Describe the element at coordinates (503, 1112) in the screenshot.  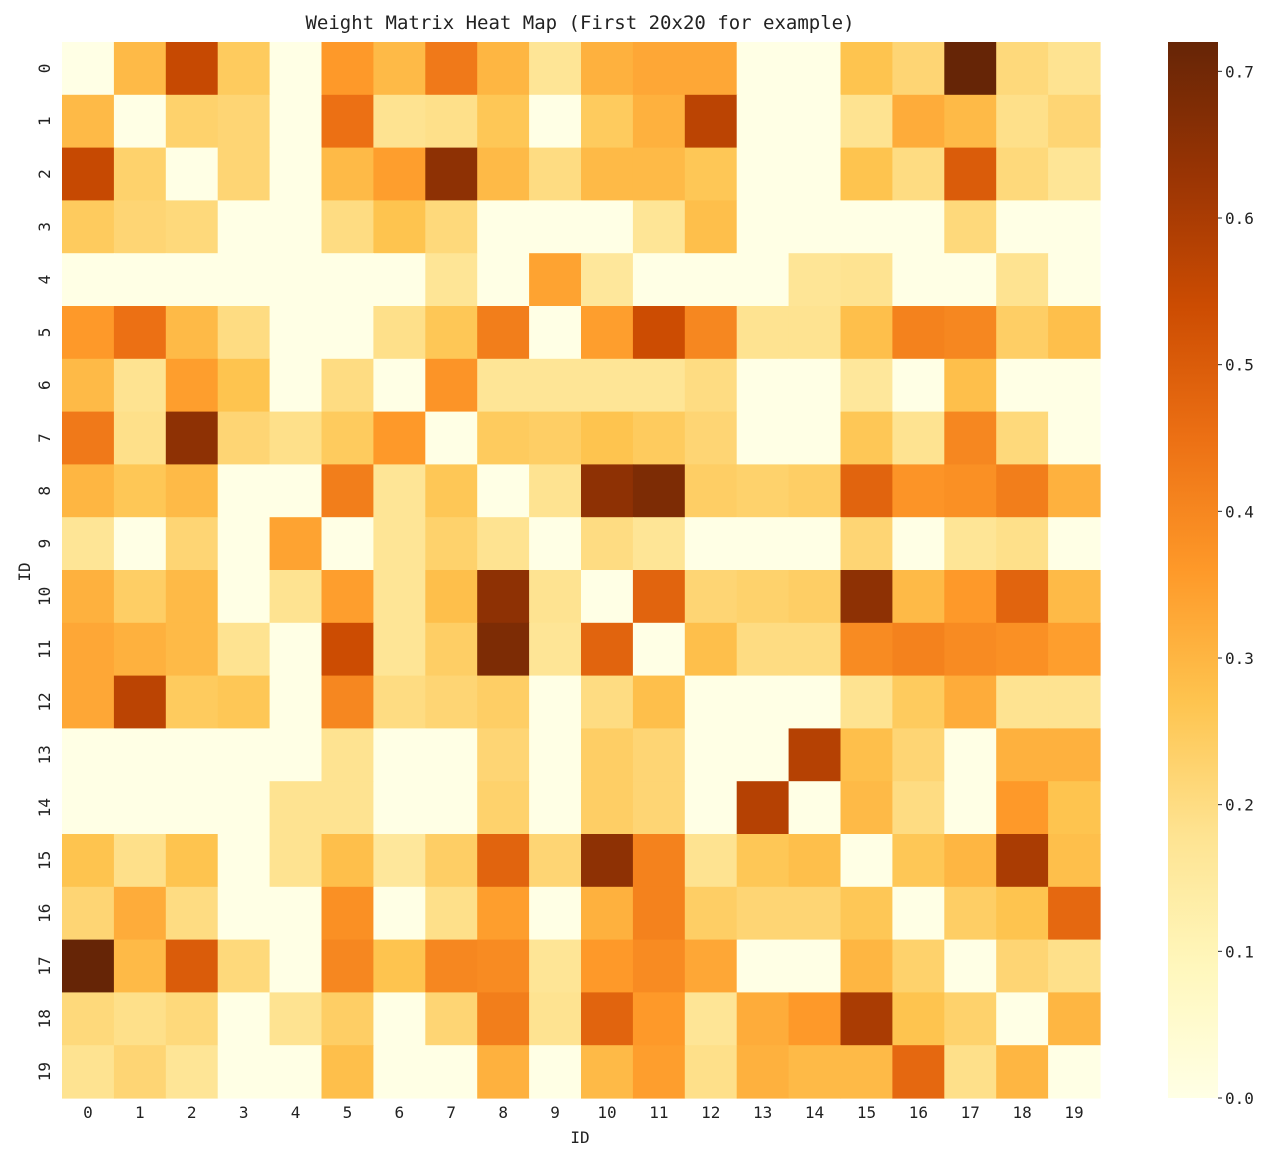
I see `x-tick-label: 8` at that location.